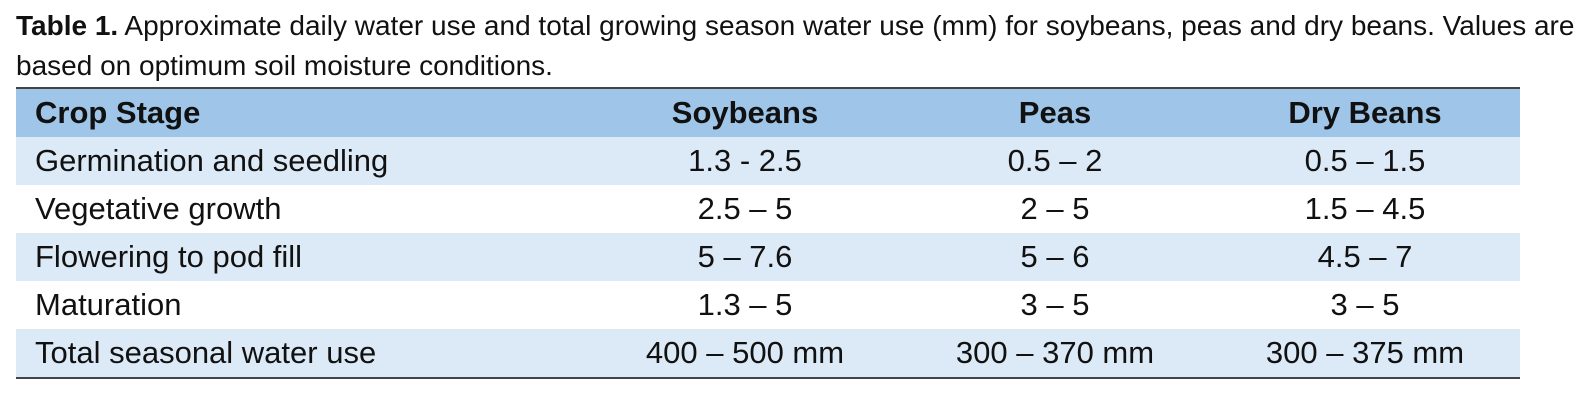  I want to click on table-cell: 300 – 375 mm, so click(1365, 352).